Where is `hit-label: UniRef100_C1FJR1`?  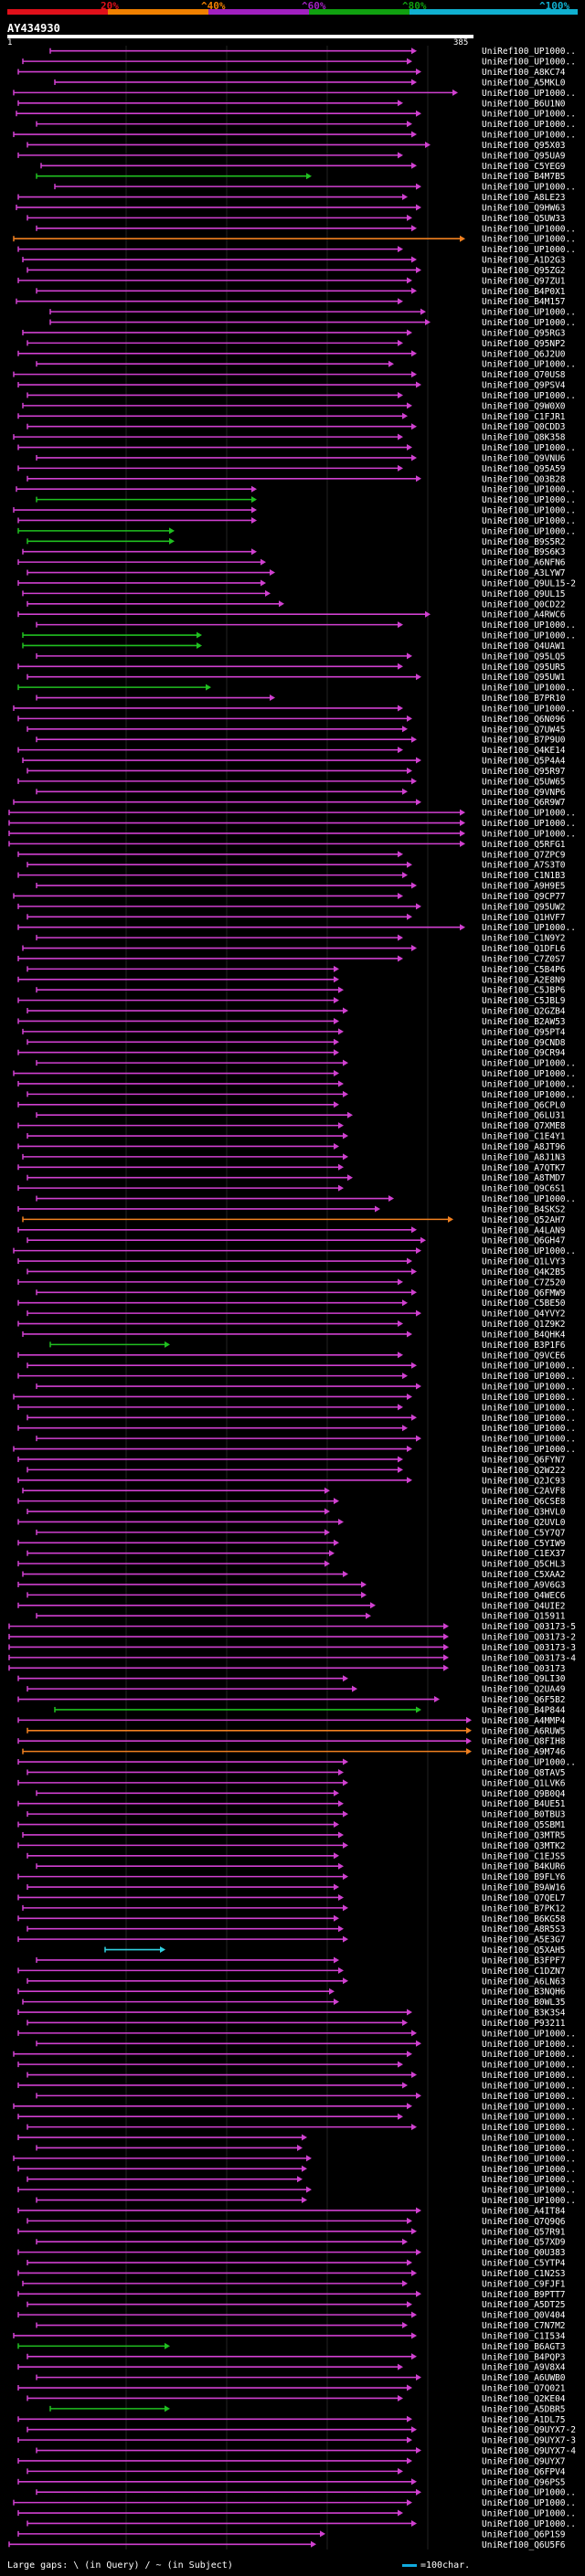 hit-label: UniRef100_C1FJR1 is located at coordinates (524, 417).